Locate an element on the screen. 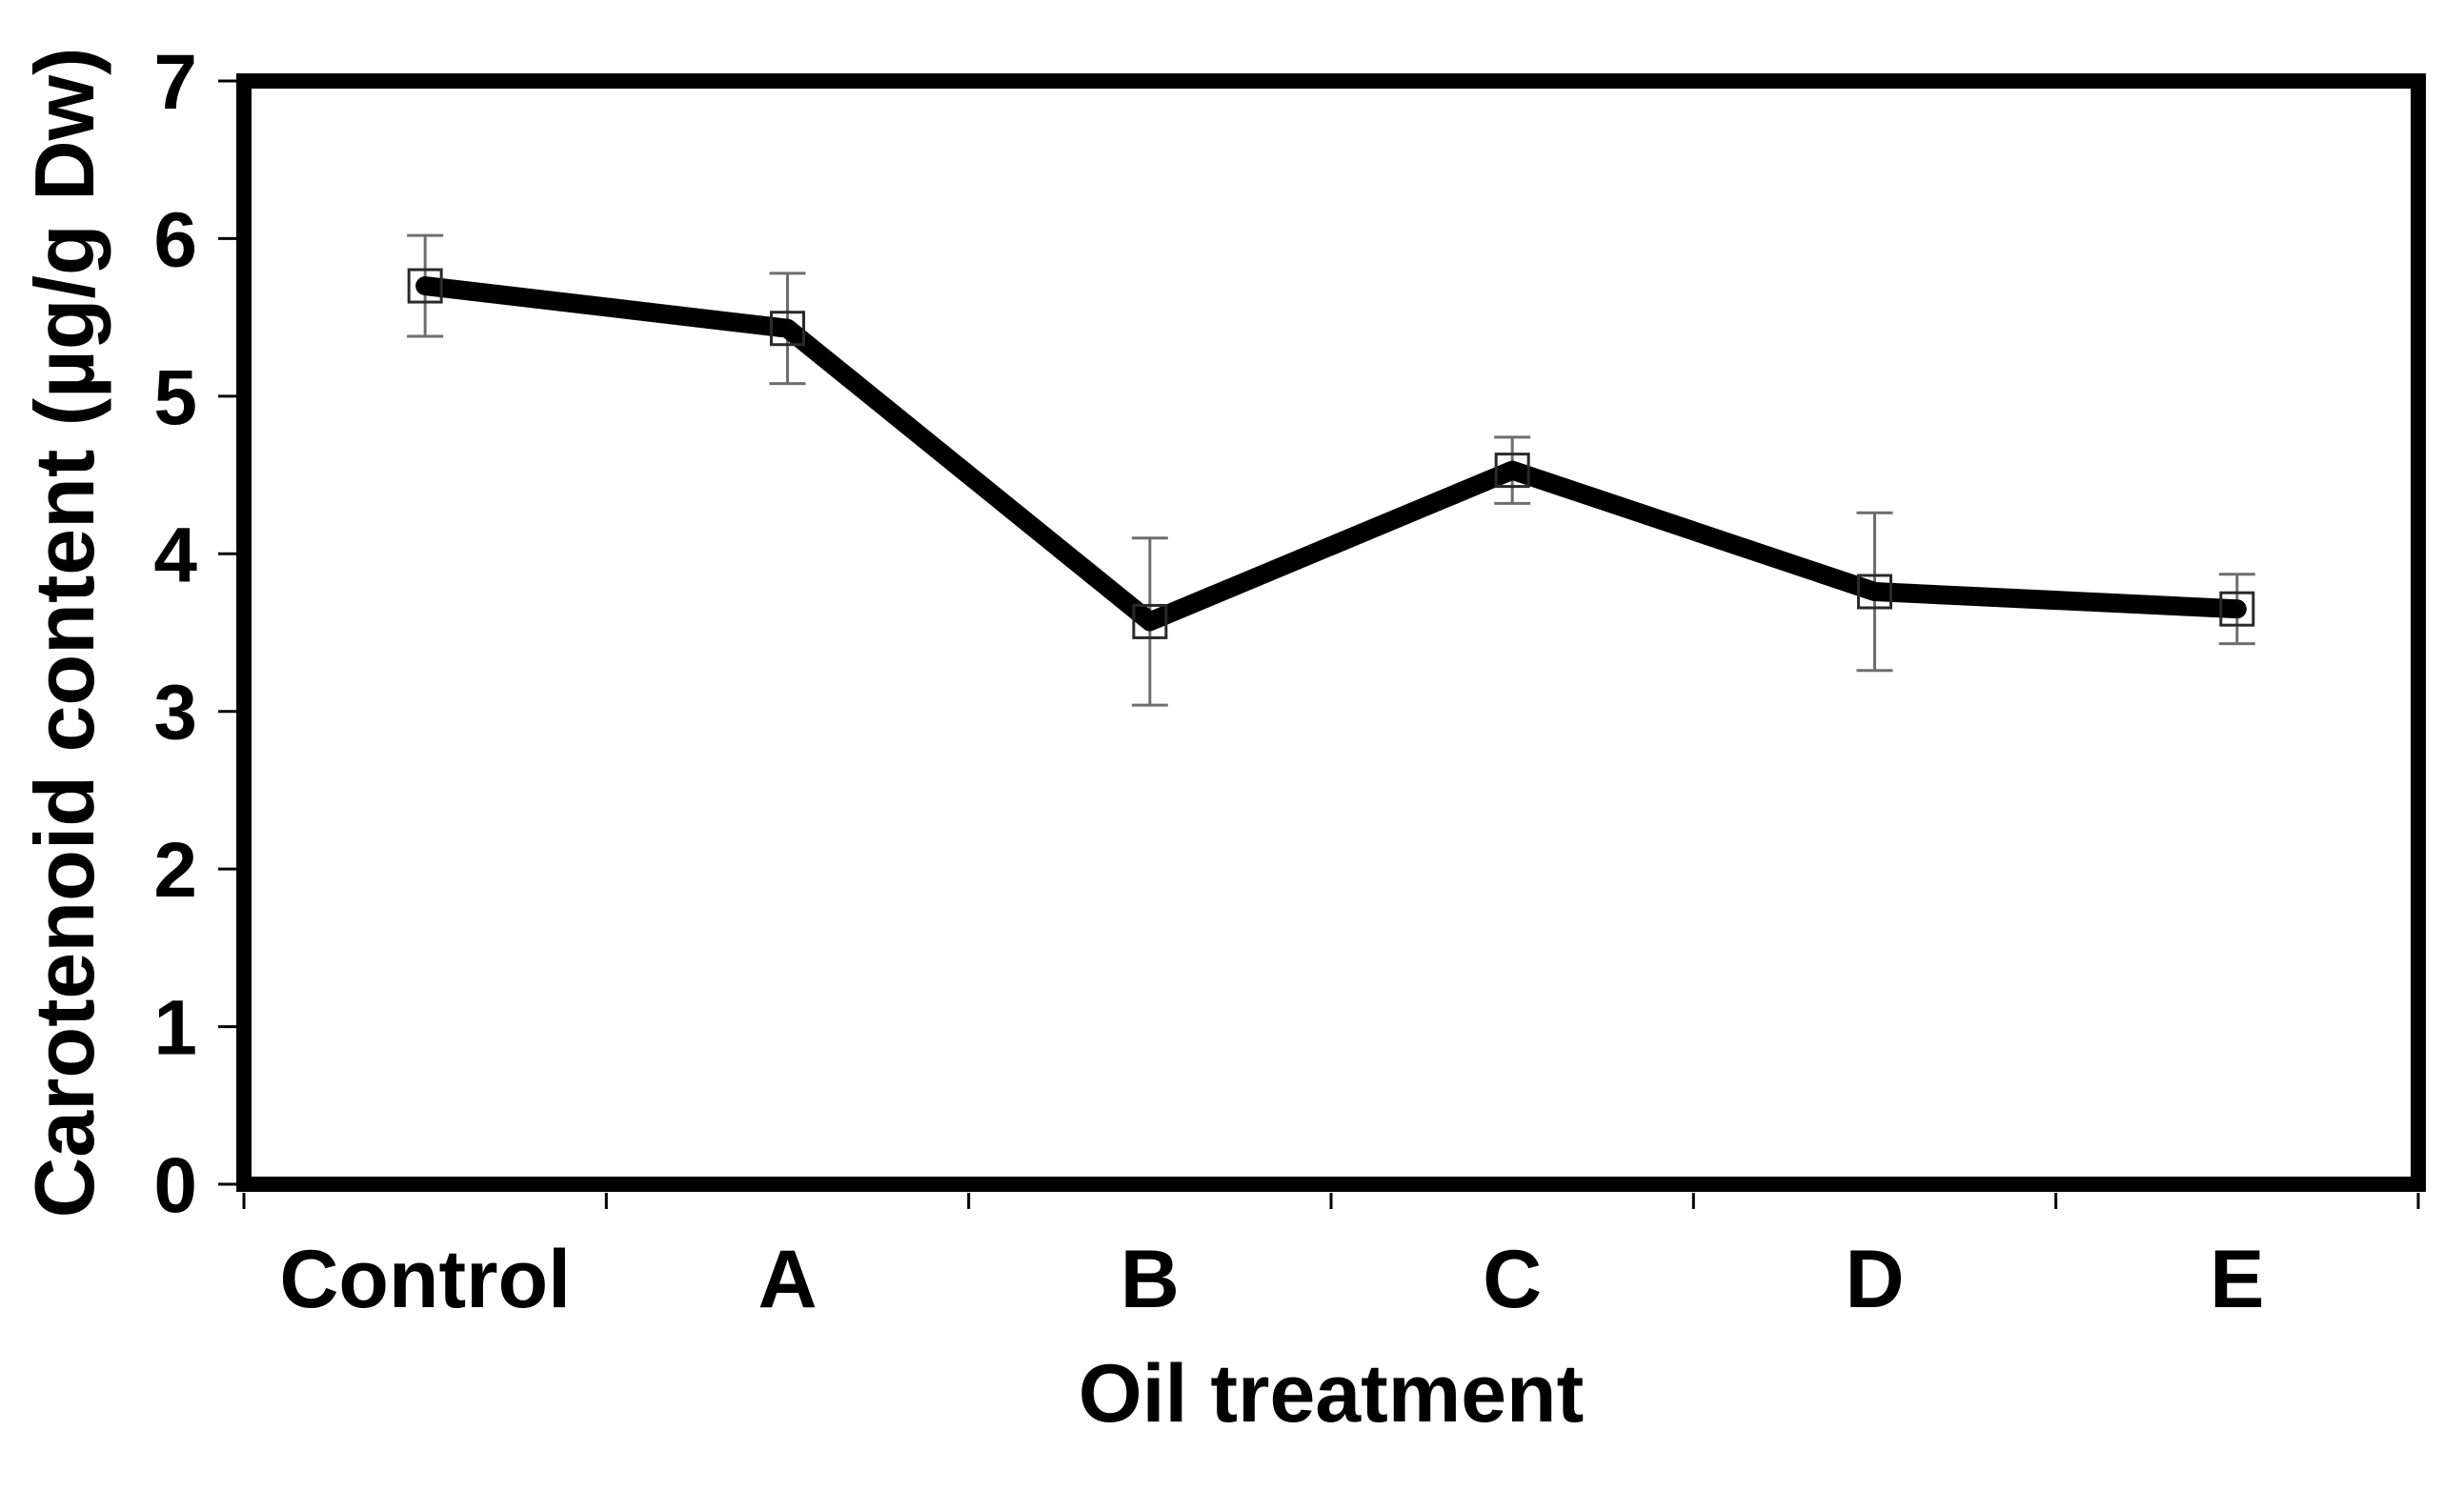 This screenshot has width=2464, height=1491. y-axis-tick-label: 5 is located at coordinates (175, 397).